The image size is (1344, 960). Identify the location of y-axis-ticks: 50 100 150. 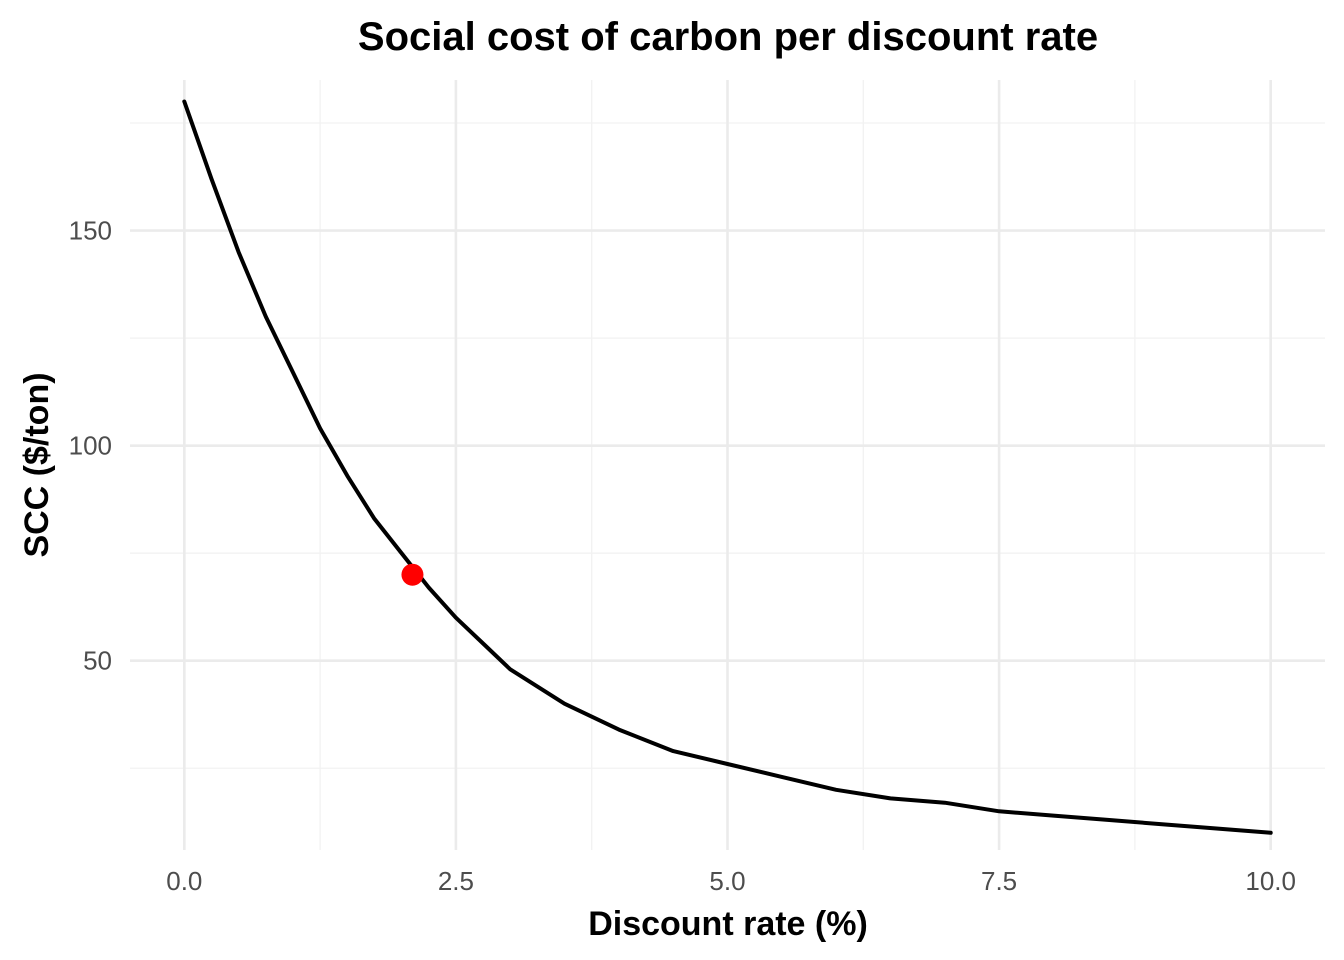
(90, 446).